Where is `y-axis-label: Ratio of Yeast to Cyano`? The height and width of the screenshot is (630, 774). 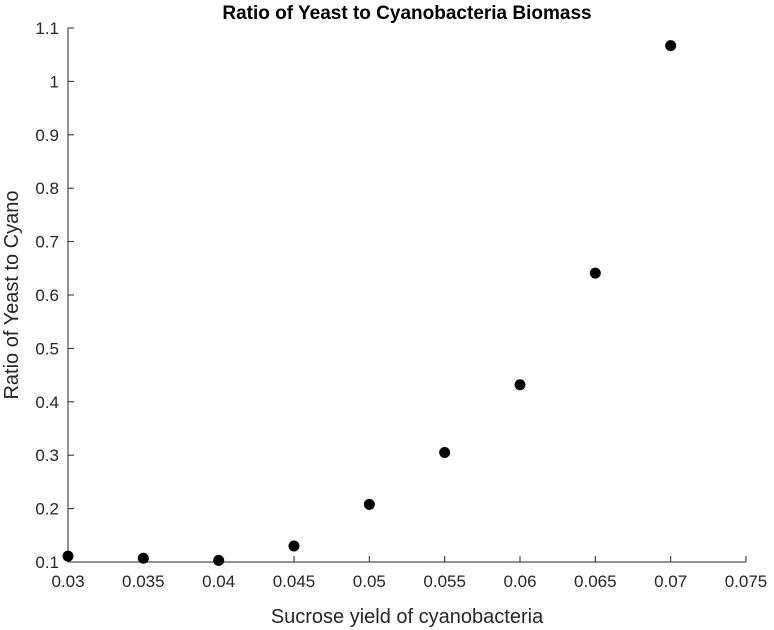 y-axis-label: Ratio of Yeast to Cyano is located at coordinates (12, 294).